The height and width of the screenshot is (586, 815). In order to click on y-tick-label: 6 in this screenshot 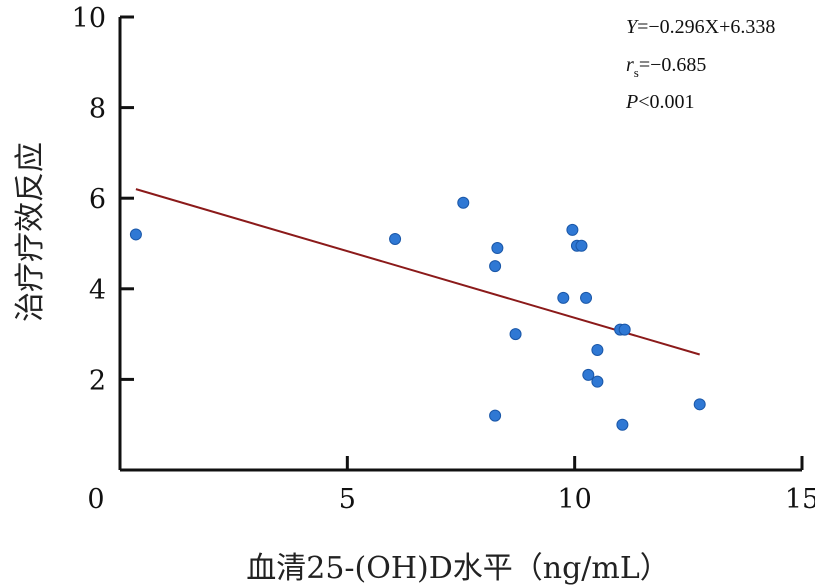, I will do `click(97, 199)`.